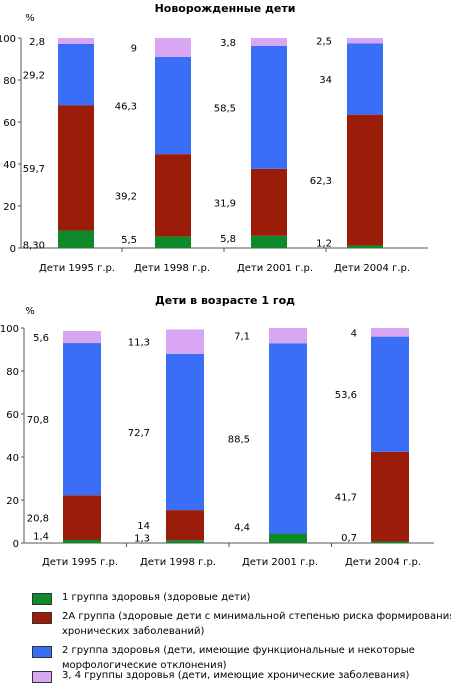  I want to click on legend-swatch-group-2a, so click(42, 618).